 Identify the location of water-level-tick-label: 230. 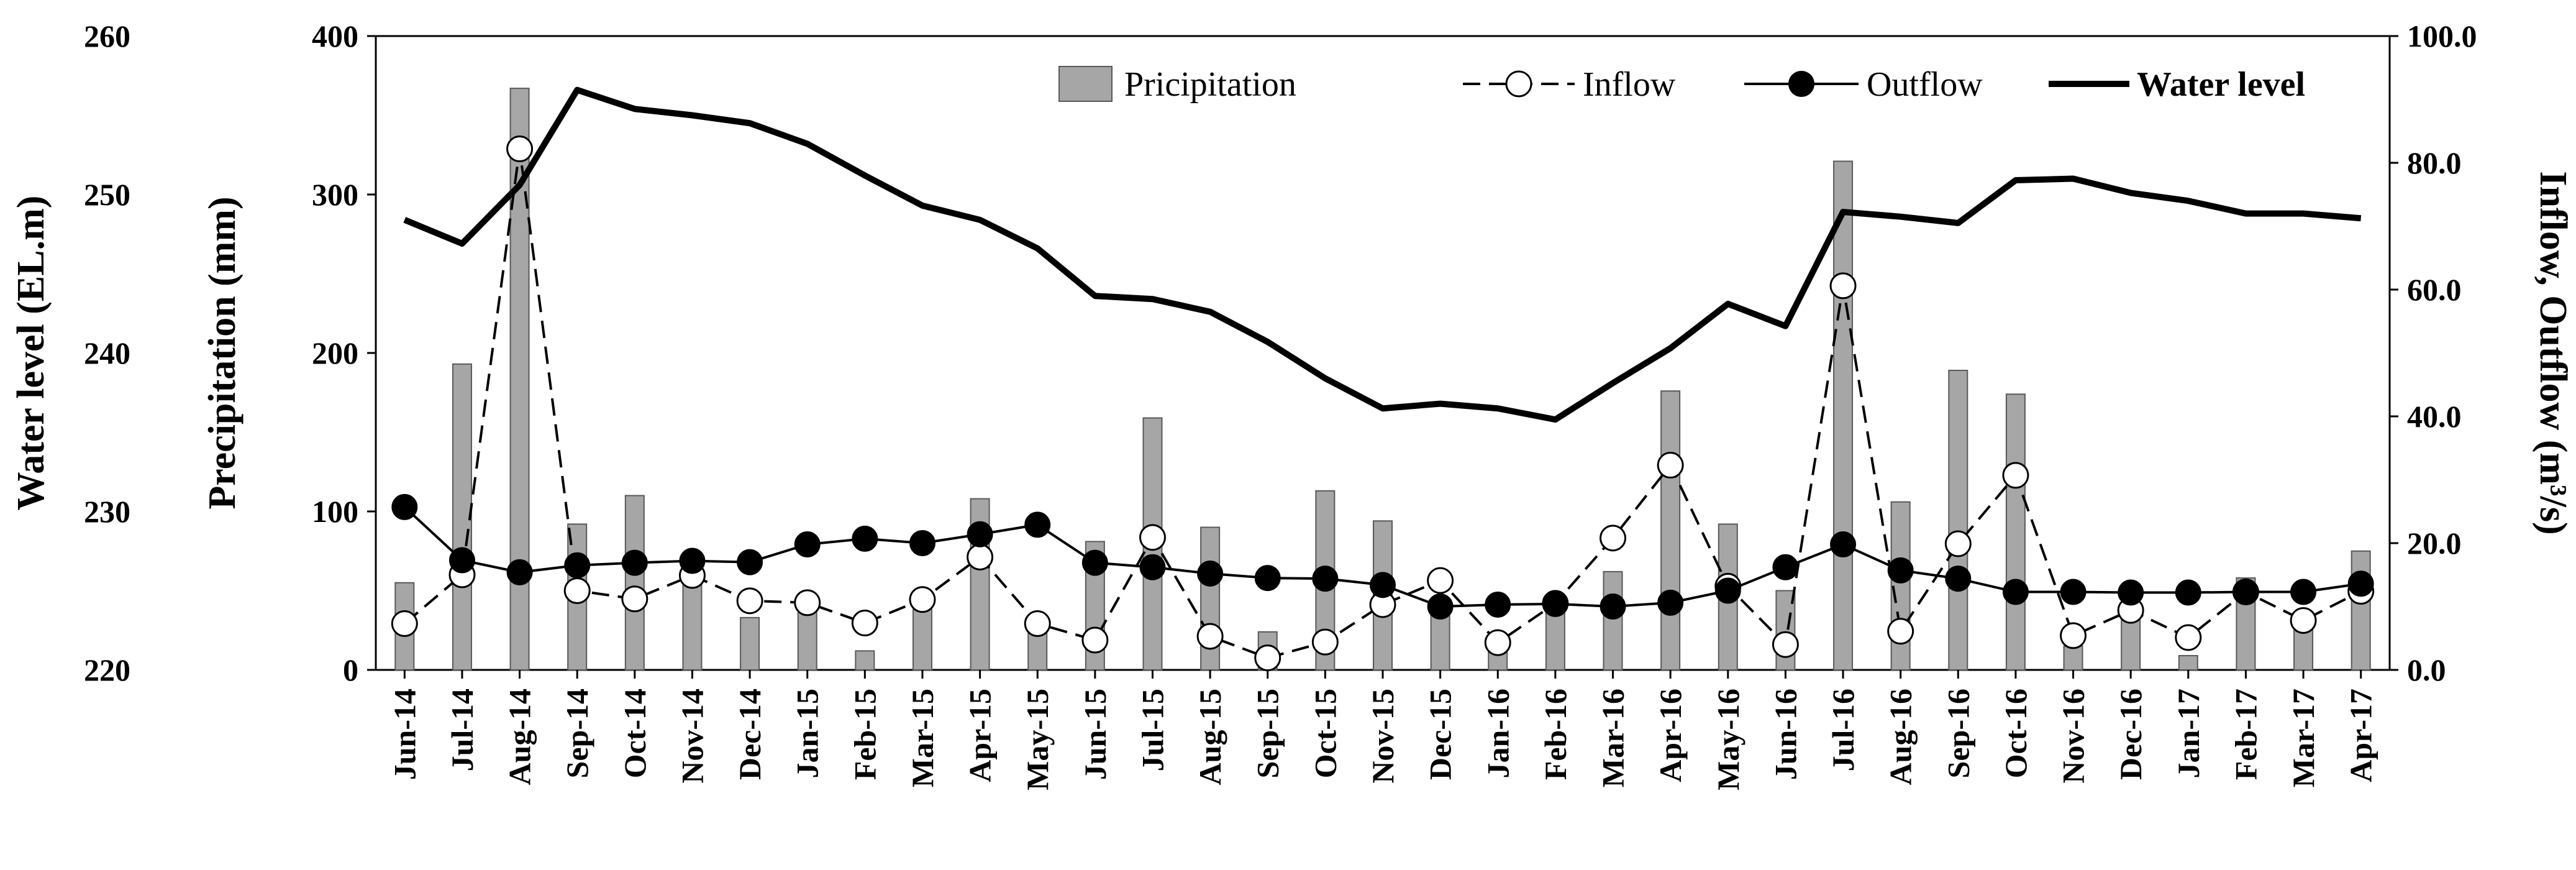
(107, 511).